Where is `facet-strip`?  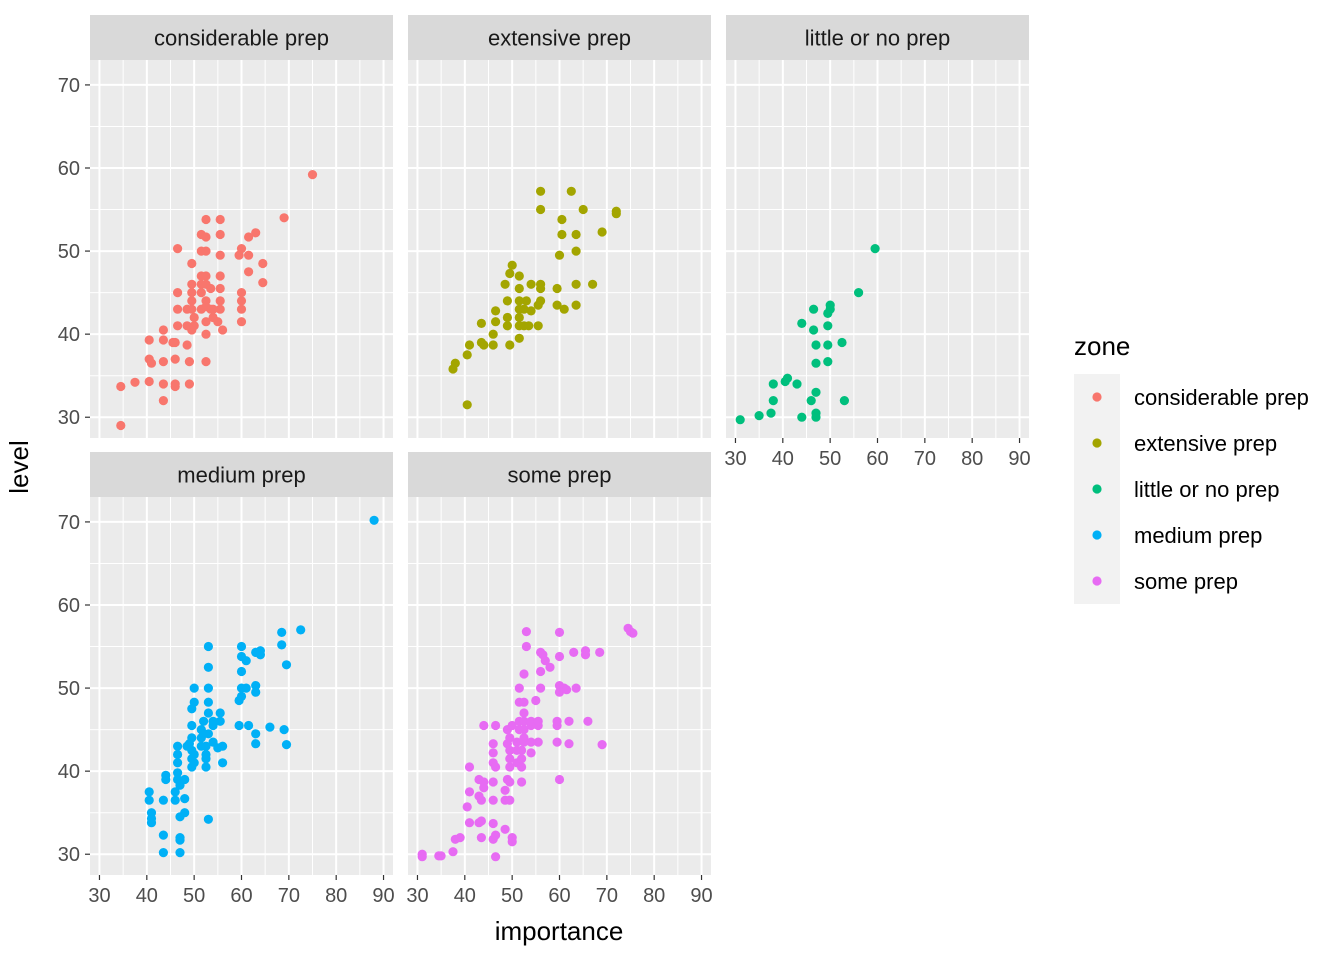
facet-strip is located at coordinates (559, 474).